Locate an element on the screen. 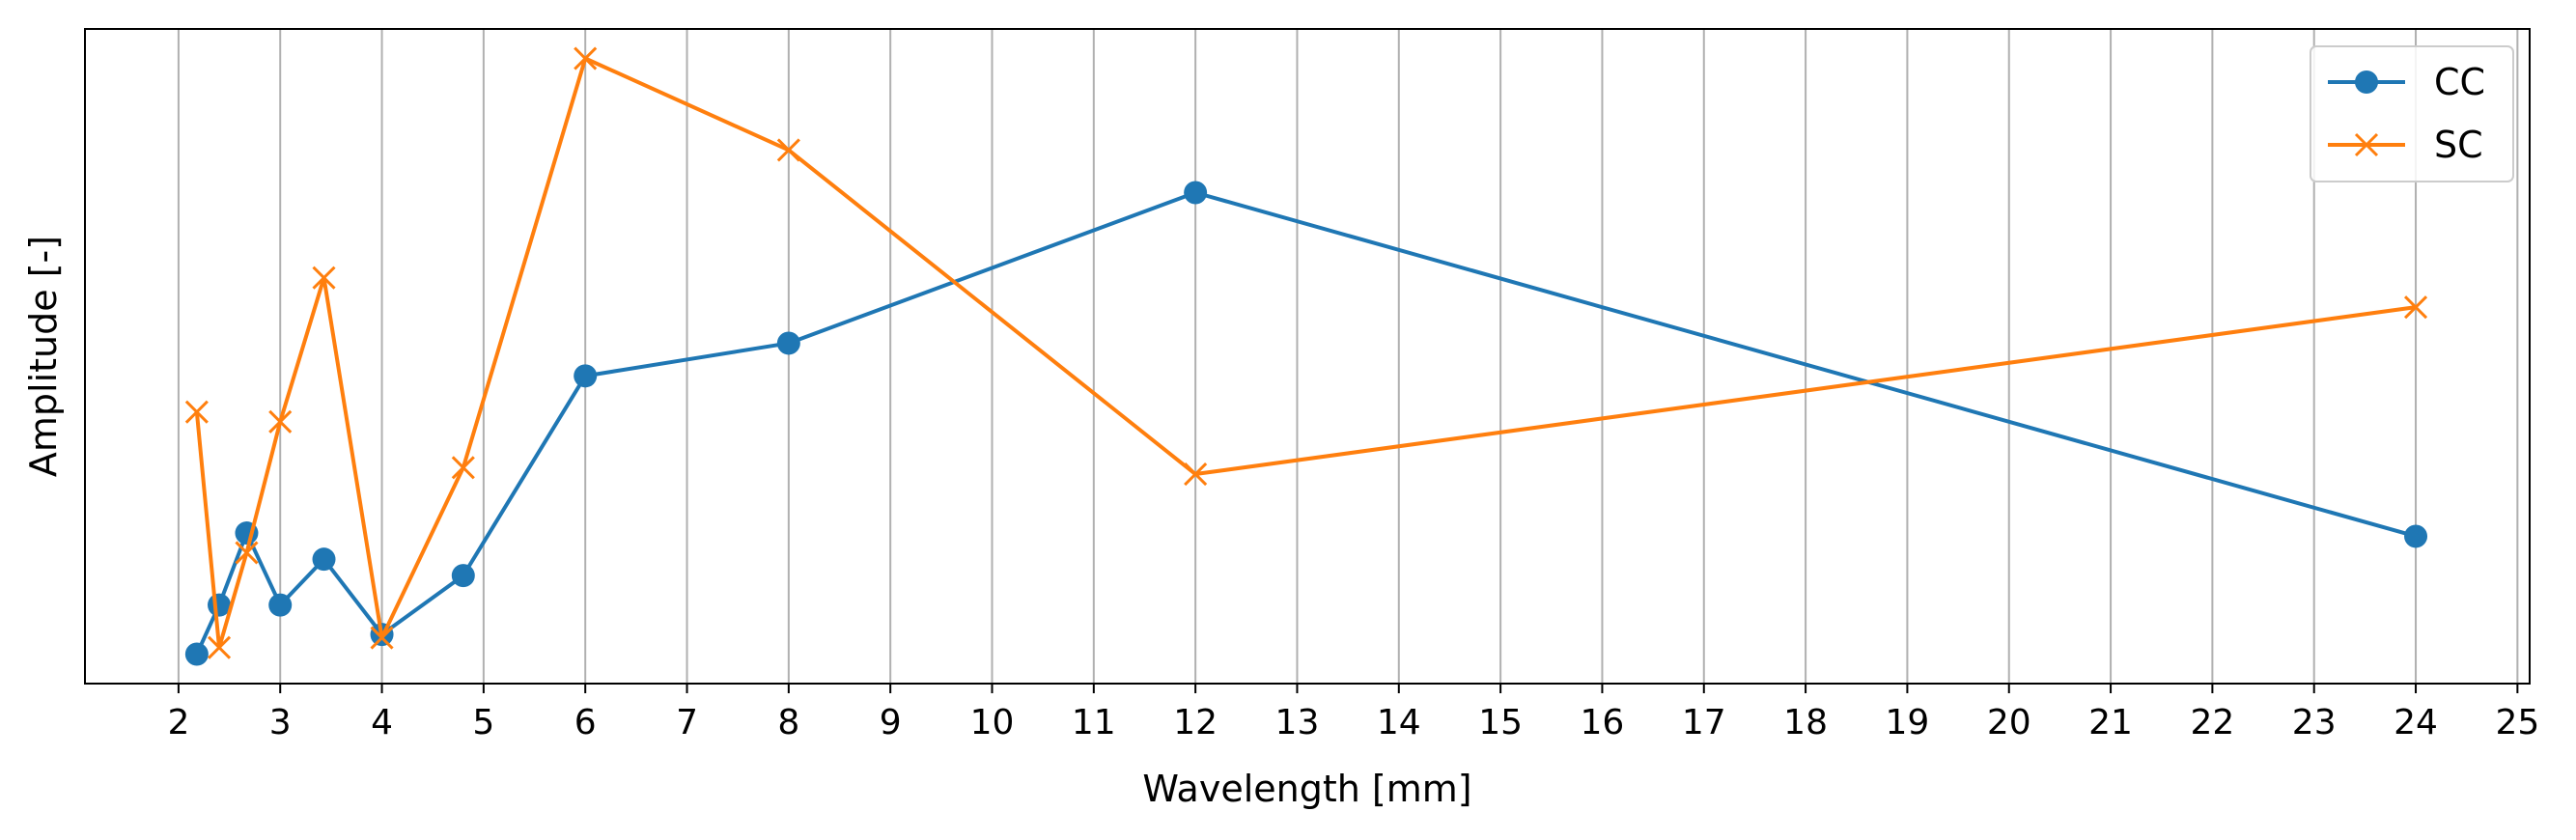  x-tick-label-11: 11 is located at coordinates (1094, 722).